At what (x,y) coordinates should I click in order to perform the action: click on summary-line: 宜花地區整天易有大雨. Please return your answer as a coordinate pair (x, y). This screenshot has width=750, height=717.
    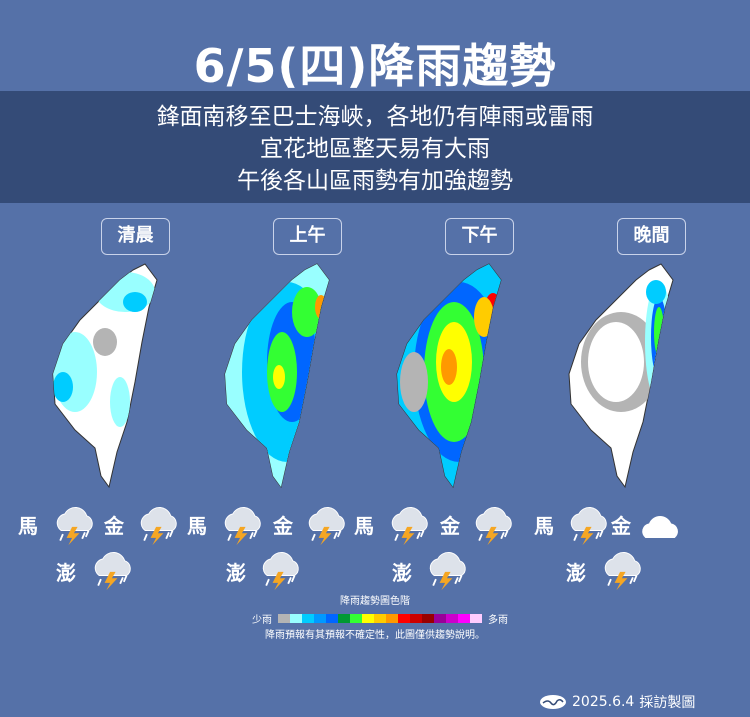
    Looking at the image, I should click on (375, 149).